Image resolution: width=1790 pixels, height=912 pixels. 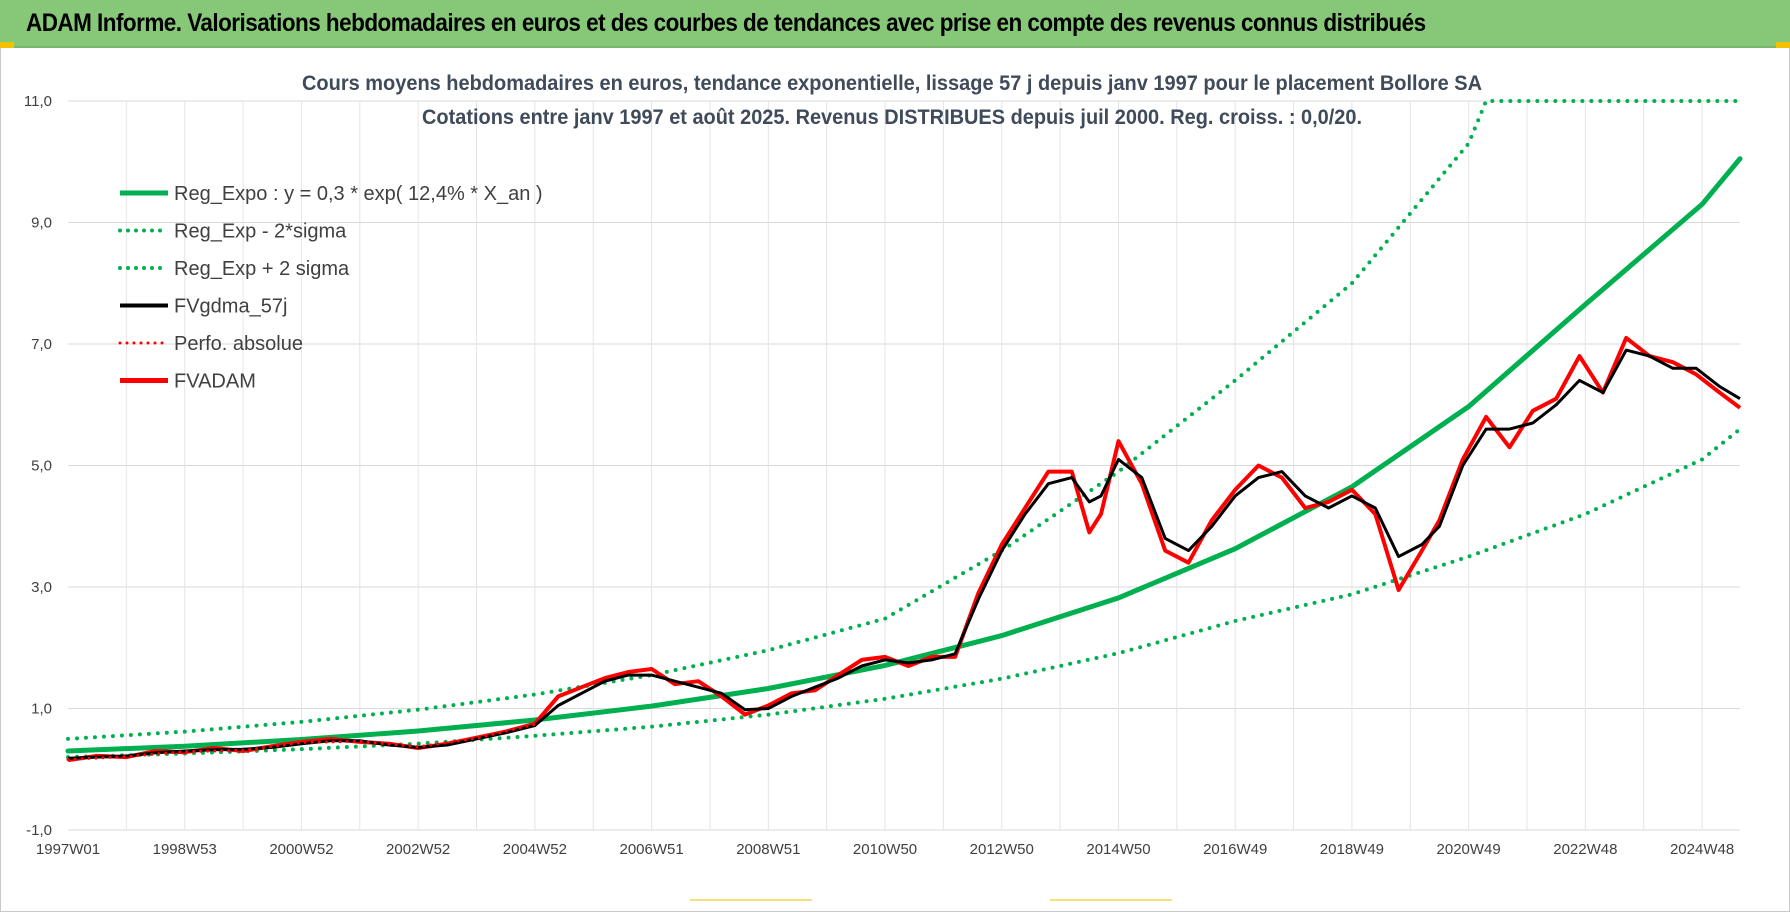 What do you see at coordinates (39, 830) in the screenshot?
I see `y-tick-label: -1,0` at bounding box center [39, 830].